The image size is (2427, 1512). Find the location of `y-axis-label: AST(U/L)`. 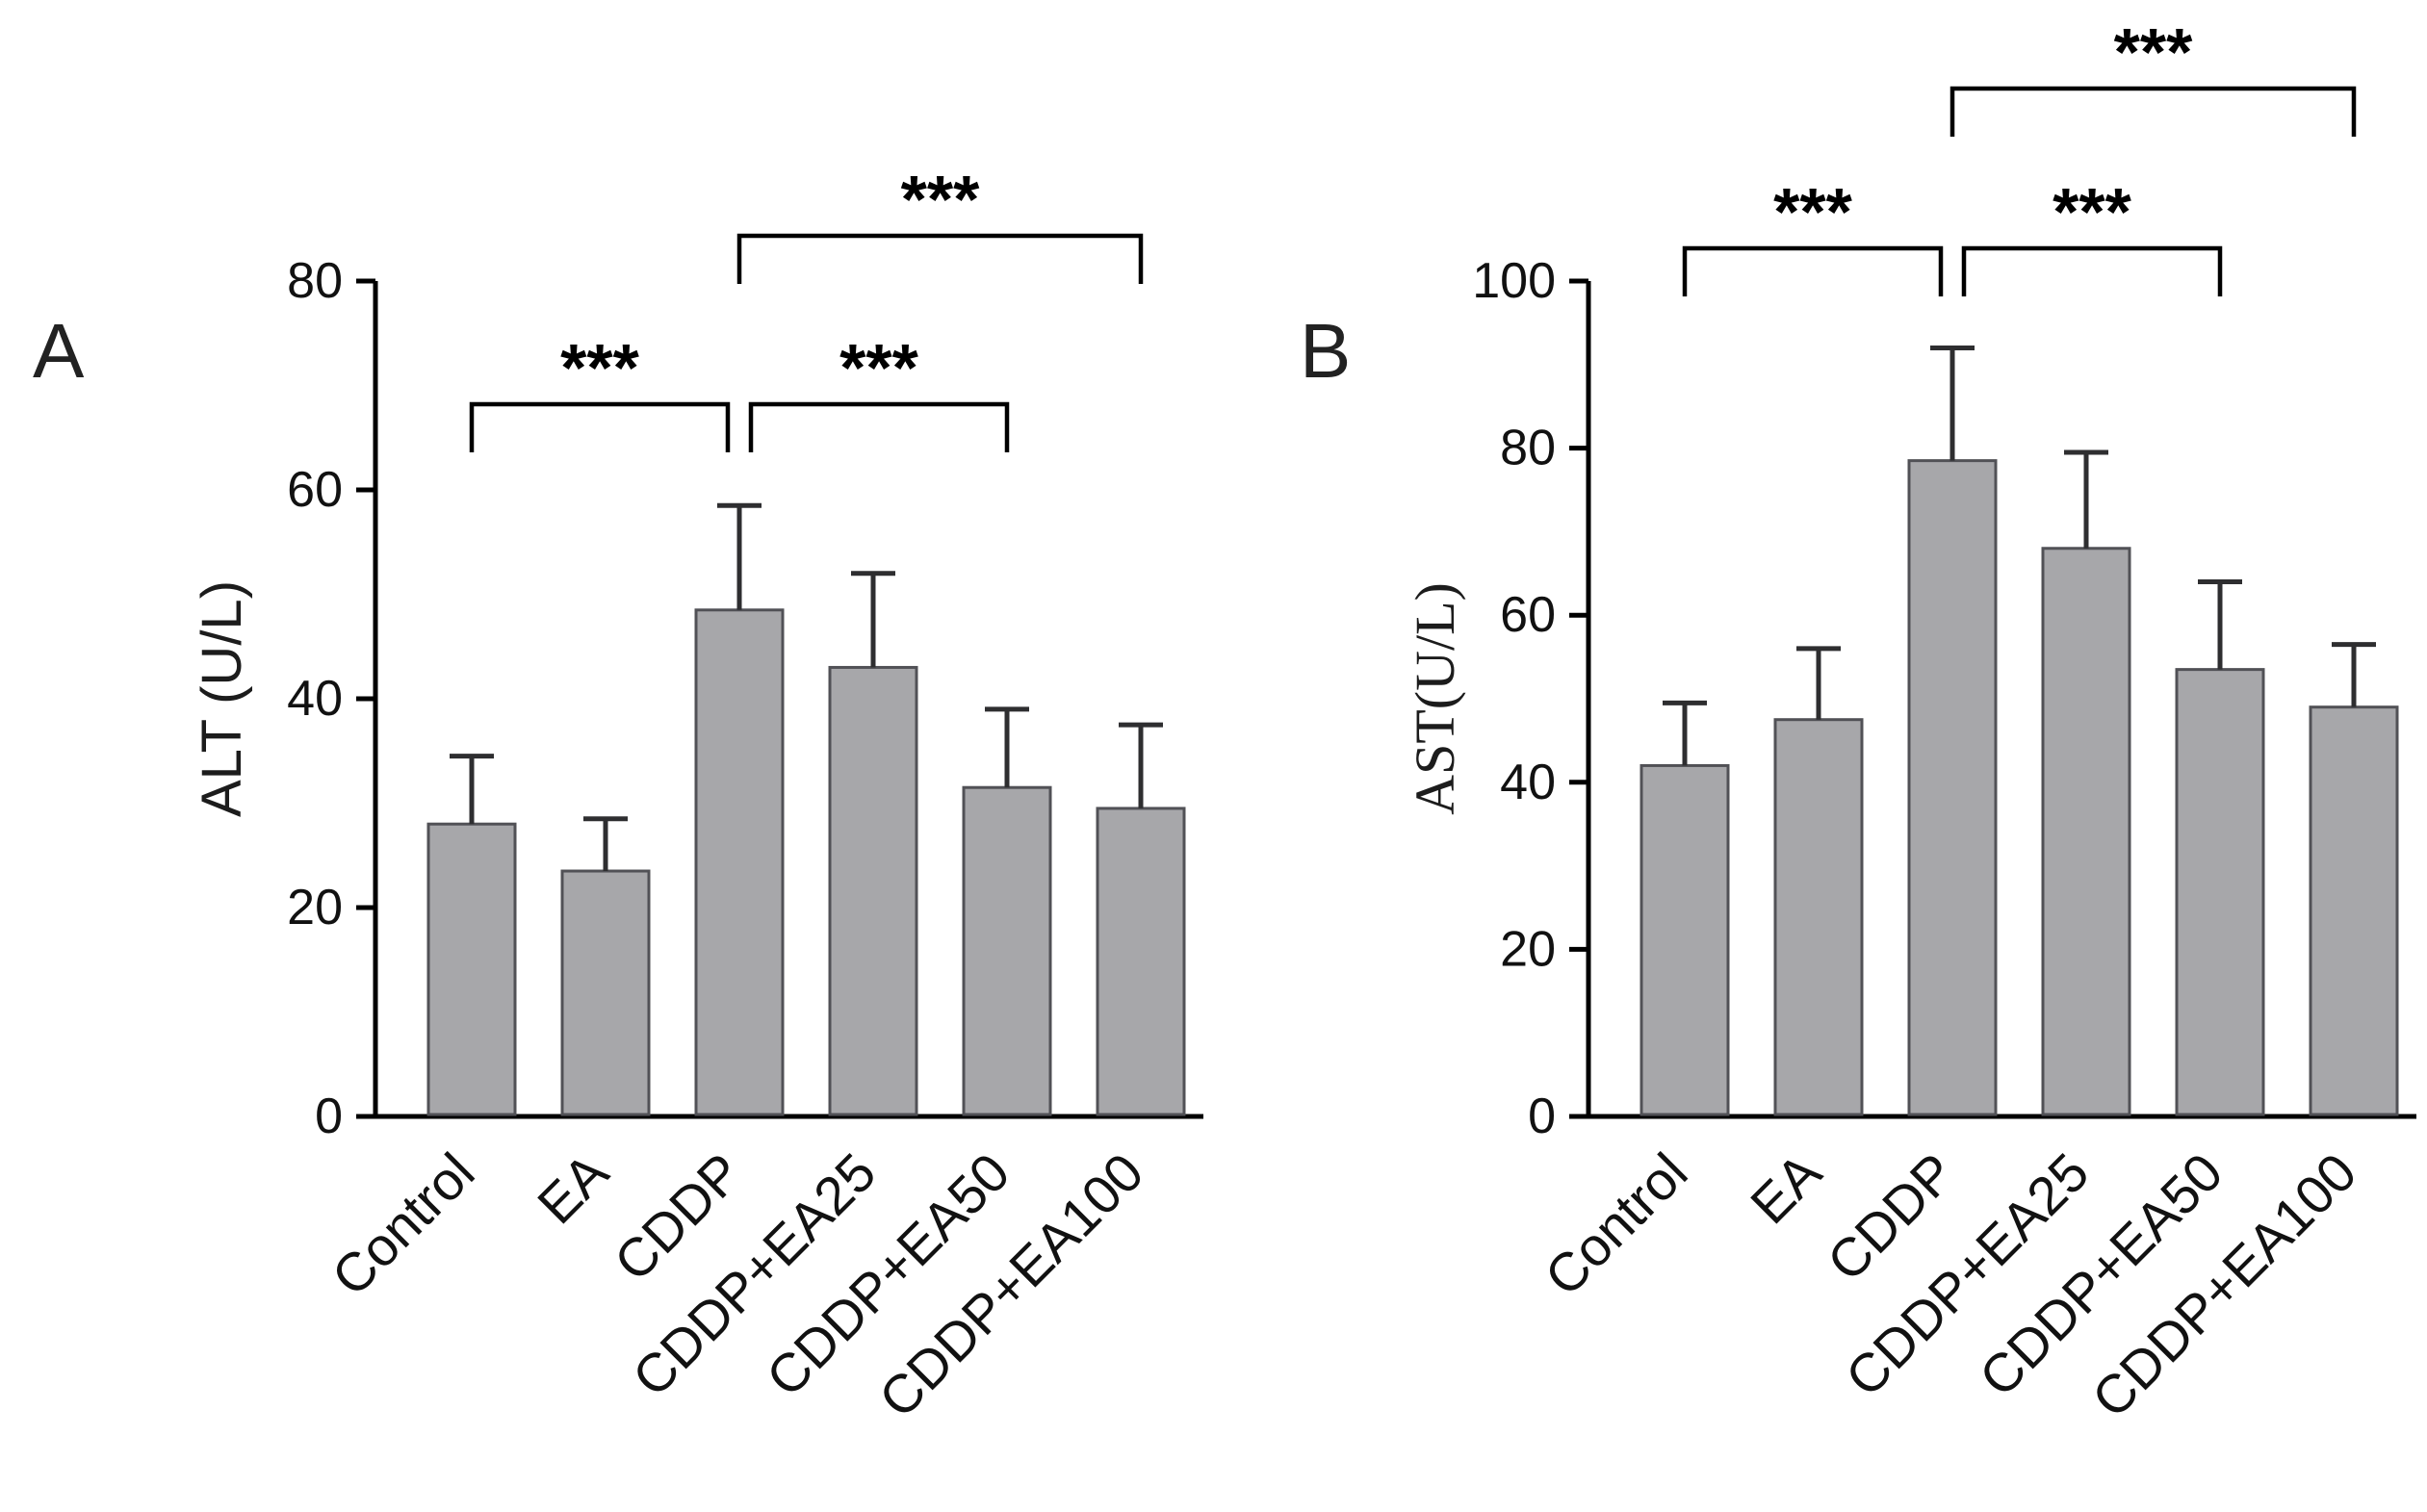

y-axis-label: AST(U/L) is located at coordinates (1435, 698).